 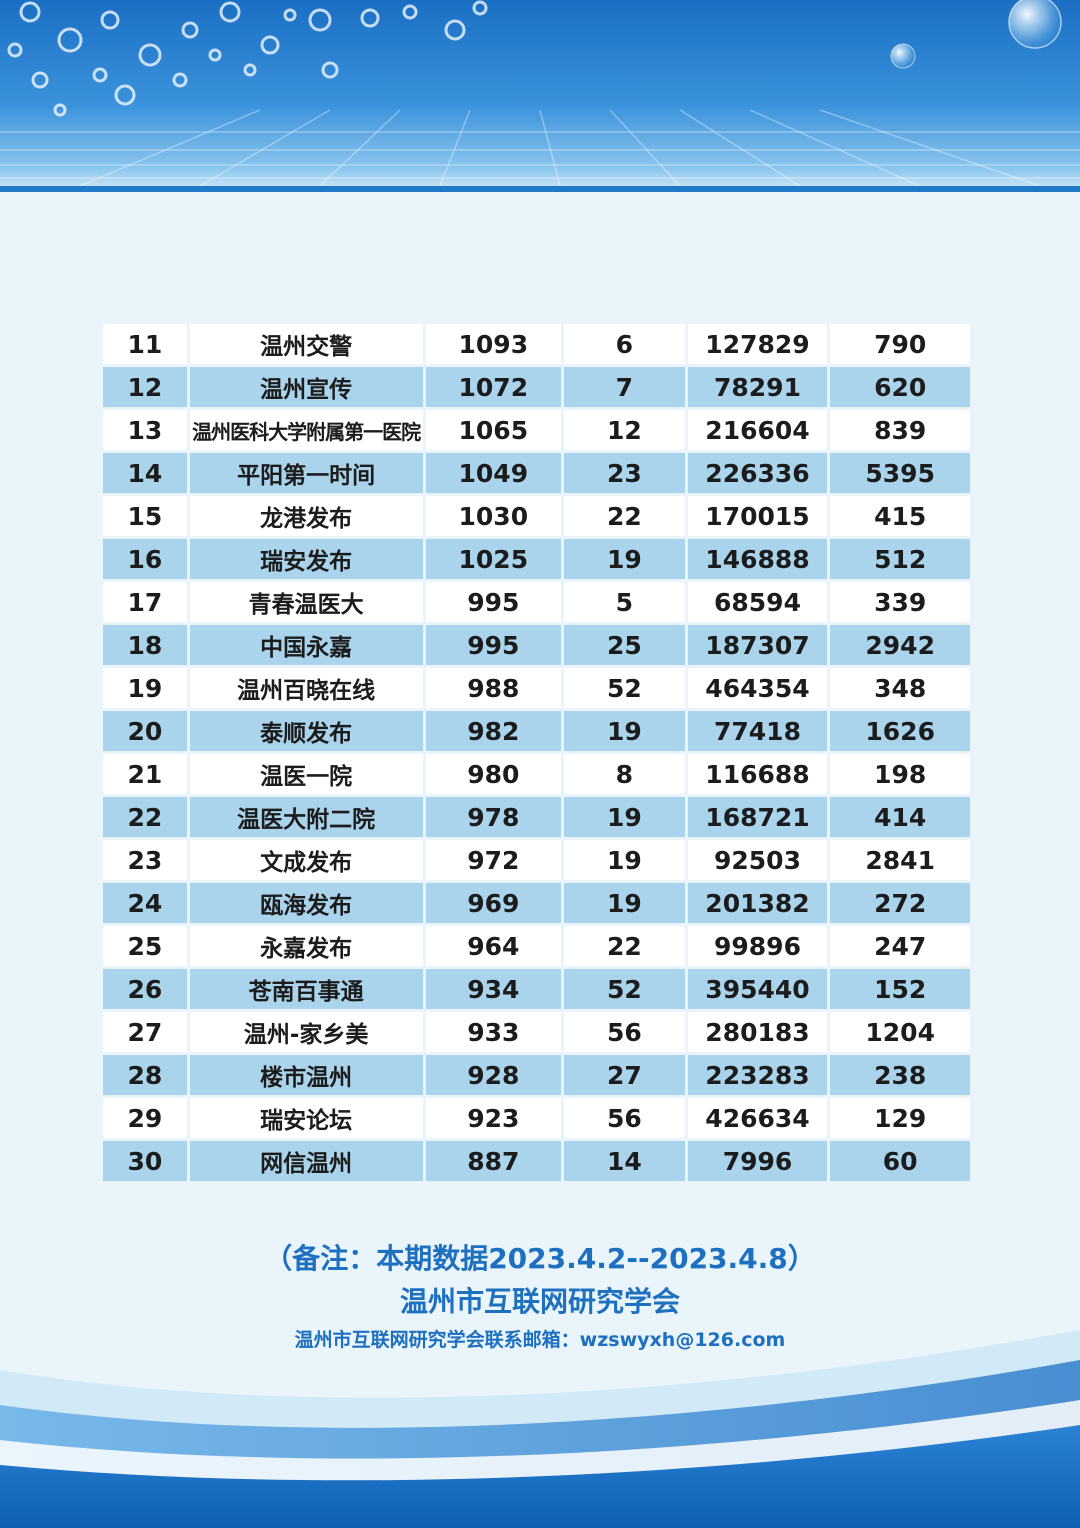 I want to click on account-name-cell: 温州百晓在线, so click(x=306, y=688).